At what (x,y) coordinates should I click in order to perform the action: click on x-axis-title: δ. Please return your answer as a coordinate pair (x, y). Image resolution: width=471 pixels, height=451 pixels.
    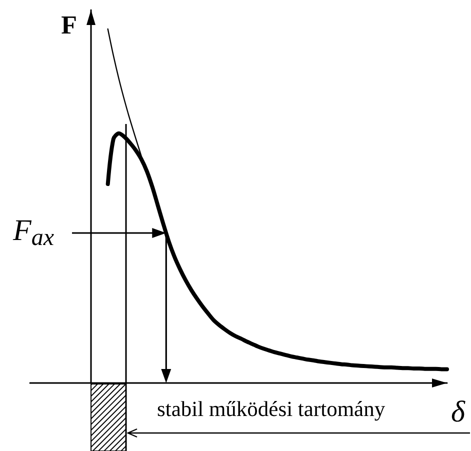
    Looking at the image, I should click on (458, 412).